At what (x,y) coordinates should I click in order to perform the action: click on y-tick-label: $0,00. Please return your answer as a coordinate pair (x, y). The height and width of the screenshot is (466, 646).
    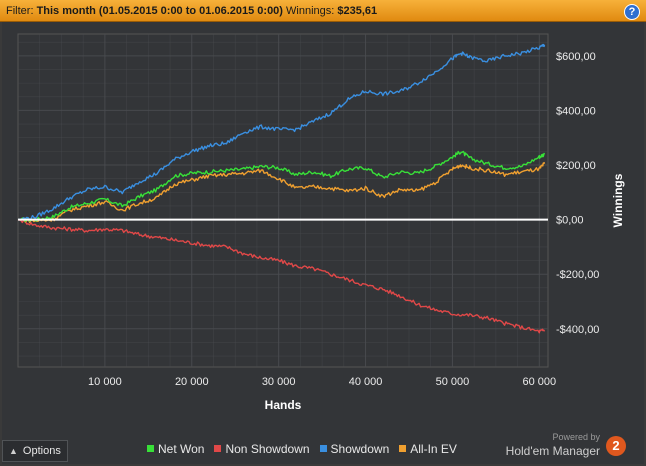
    Looking at the image, I should click on (570, 221).